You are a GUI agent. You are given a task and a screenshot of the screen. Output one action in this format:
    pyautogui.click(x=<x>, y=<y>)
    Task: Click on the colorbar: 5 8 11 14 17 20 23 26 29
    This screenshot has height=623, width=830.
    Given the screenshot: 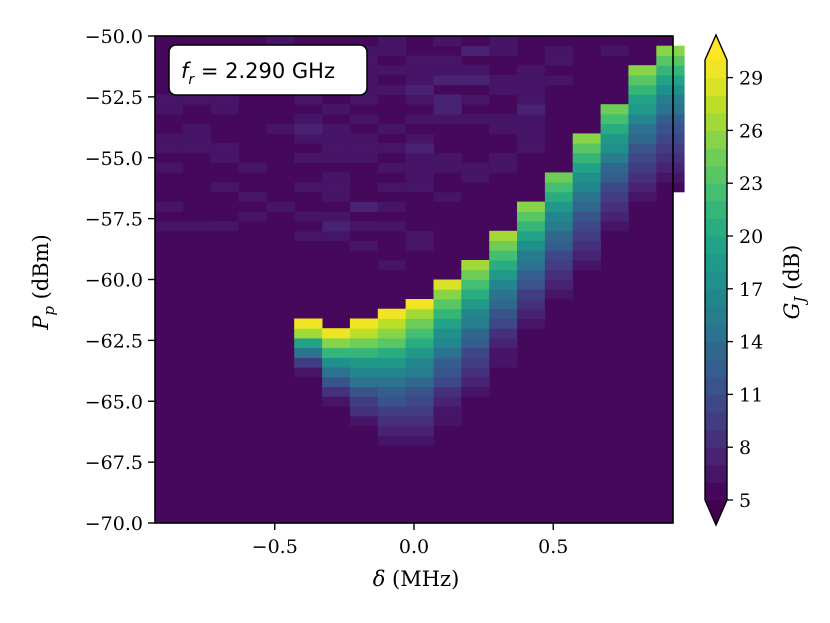 What is the action you would take?
    pyautogui.click(x=733, y=280)
    